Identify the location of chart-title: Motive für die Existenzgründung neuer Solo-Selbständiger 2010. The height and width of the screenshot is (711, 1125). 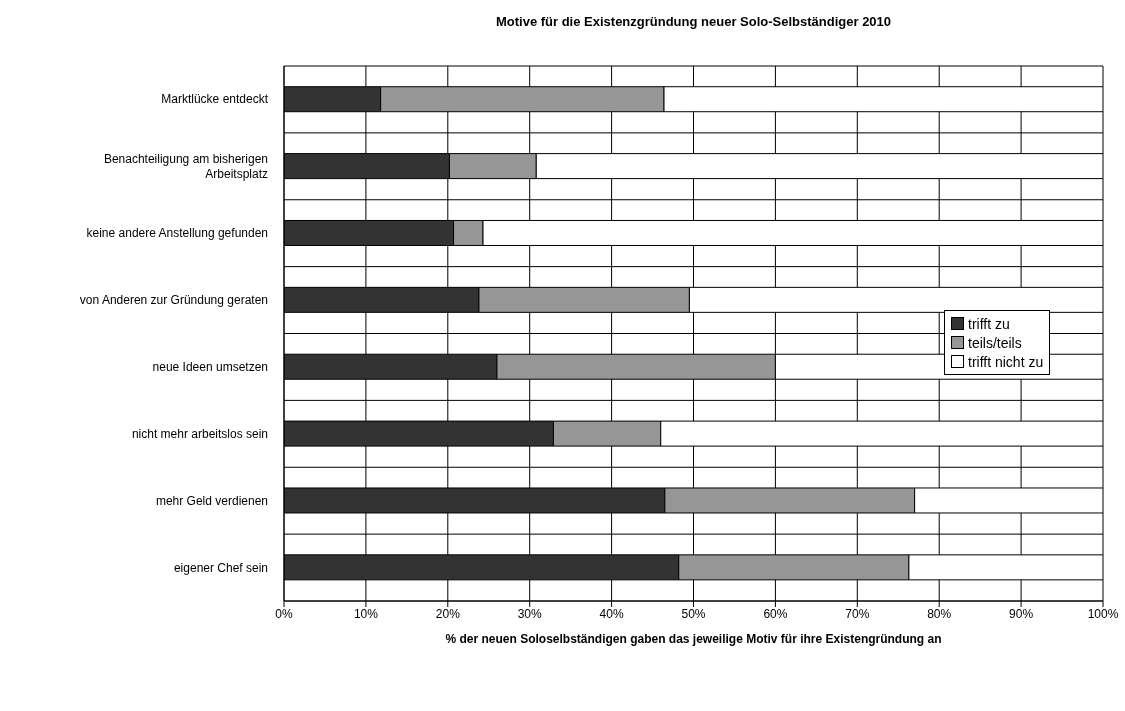
(693, 21).